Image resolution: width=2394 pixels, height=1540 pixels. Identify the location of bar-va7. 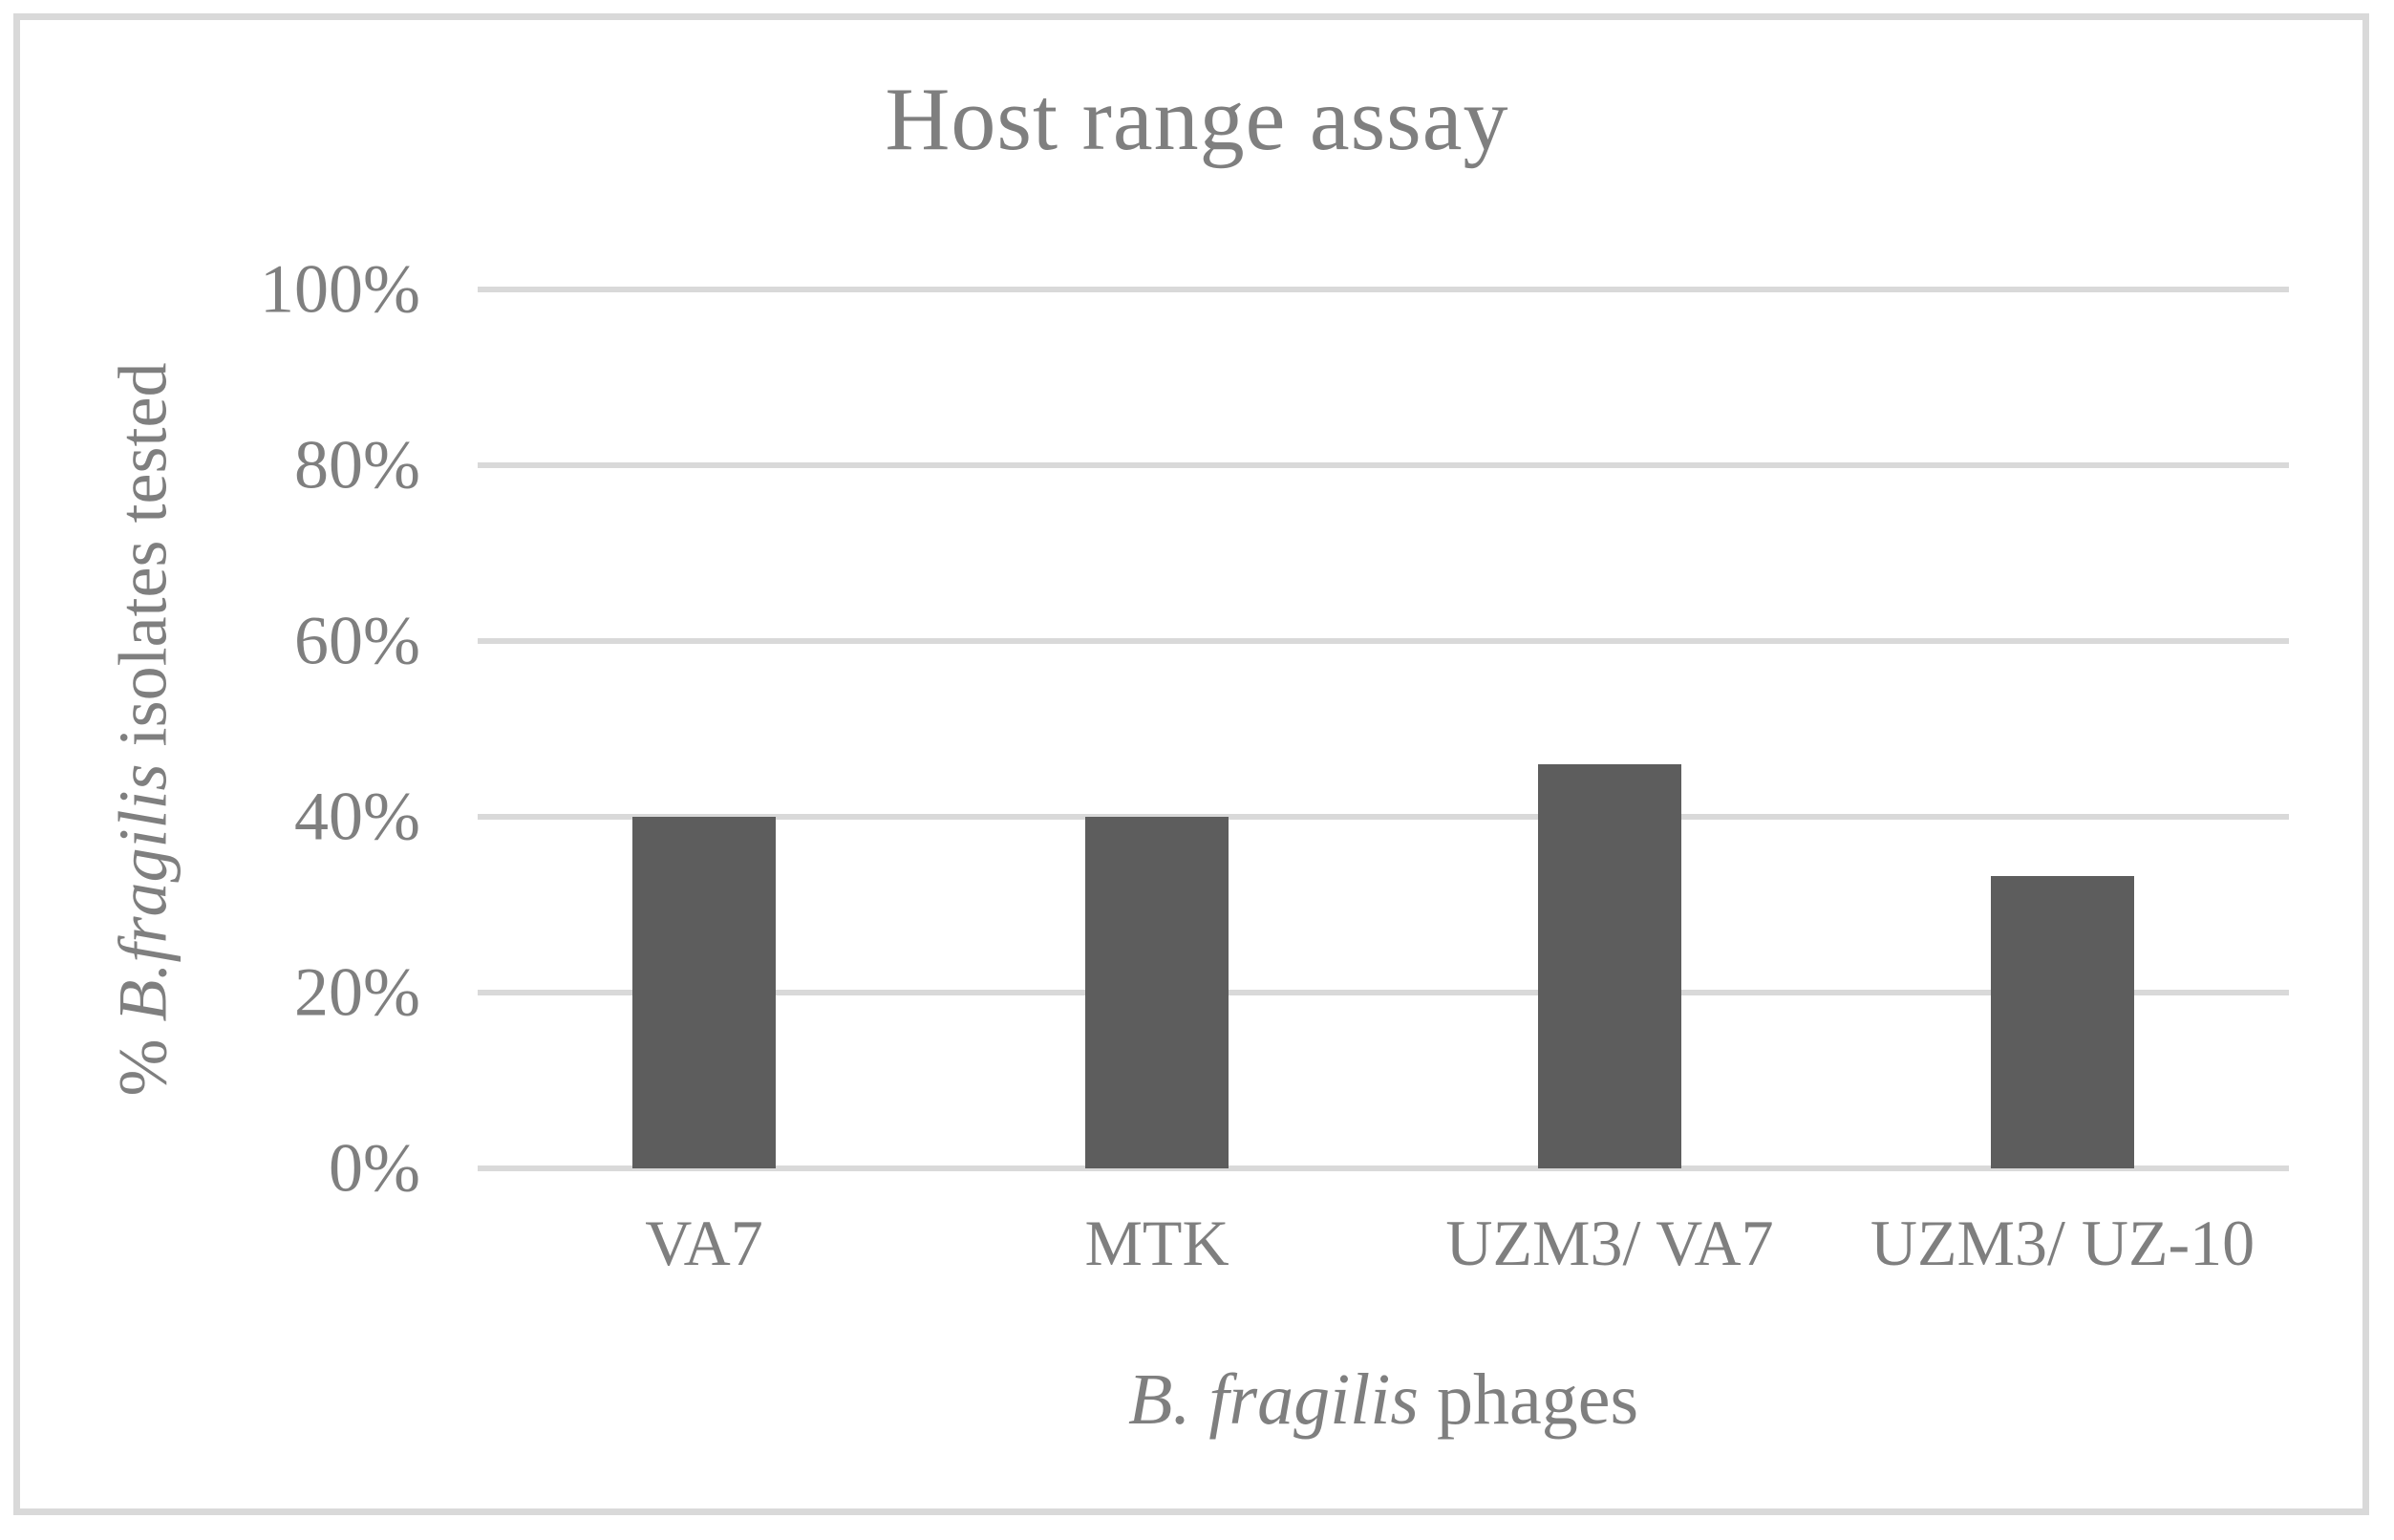
(704, 992).